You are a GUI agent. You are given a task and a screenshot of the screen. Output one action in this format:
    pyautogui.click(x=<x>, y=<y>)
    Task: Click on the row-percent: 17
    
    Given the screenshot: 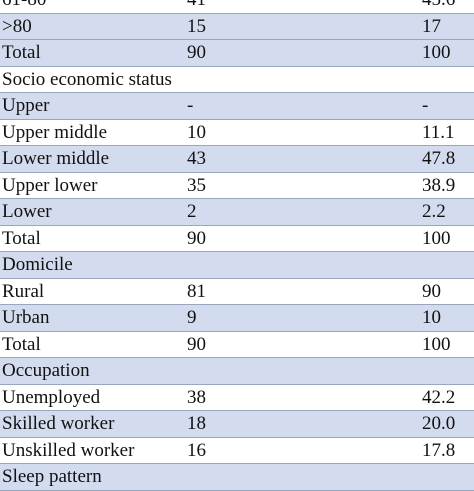 What is the action you would take?
    pyautogui.click(x=431, y=26)
    